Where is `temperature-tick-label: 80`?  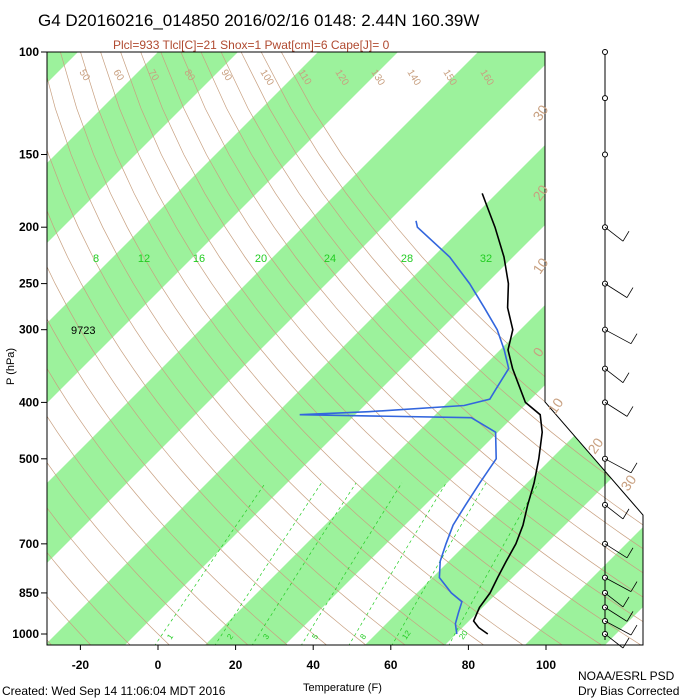
temperature-tick-label: 80 is located at coordinates (469, 665).